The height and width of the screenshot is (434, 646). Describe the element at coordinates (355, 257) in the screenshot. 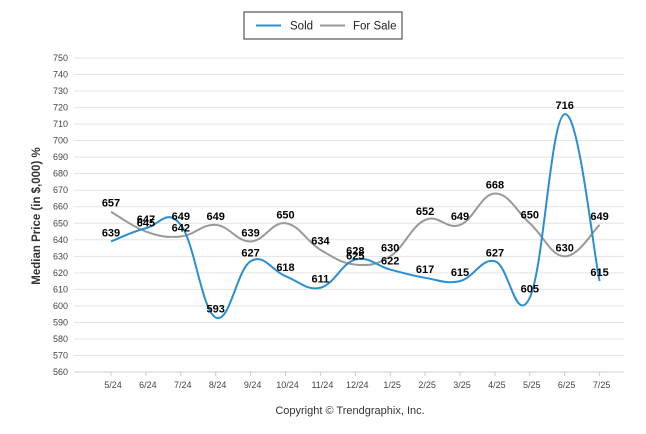

I see `data-label-for-sale: 625` at that location.